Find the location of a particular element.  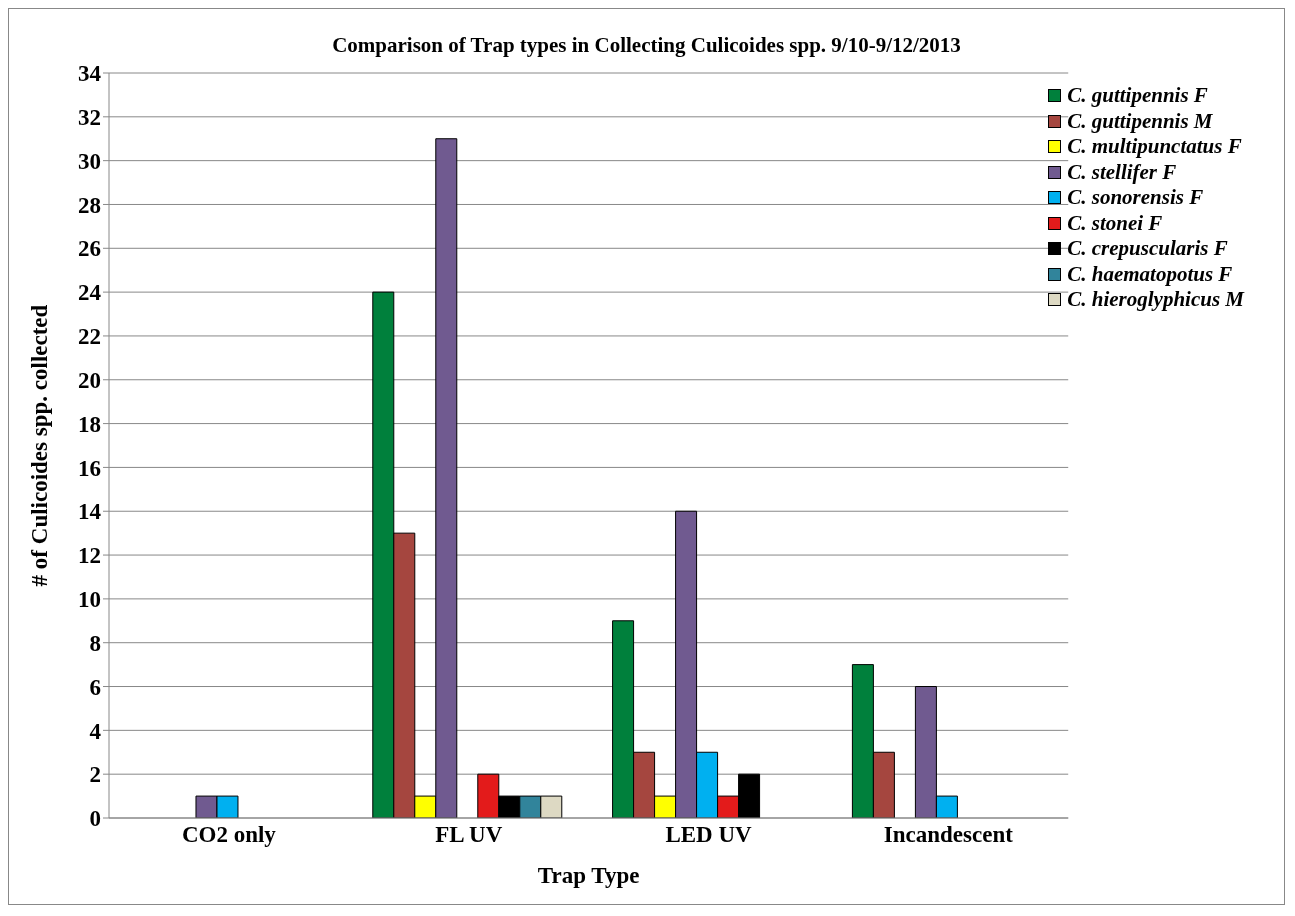

y-tick-label: 12 is located at coordinates (89, 556).